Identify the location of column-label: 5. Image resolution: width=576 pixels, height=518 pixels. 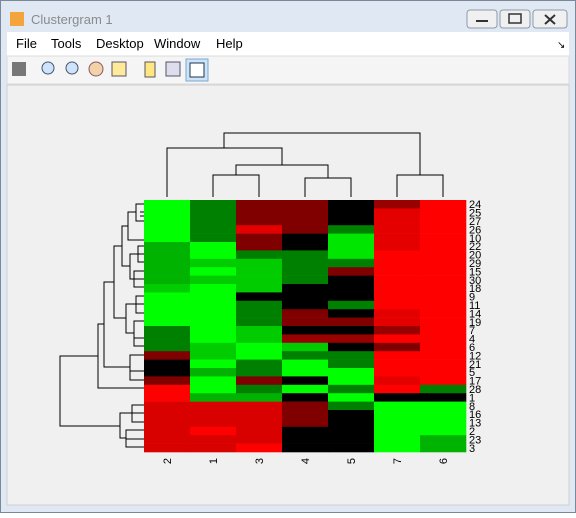
(352, 461).